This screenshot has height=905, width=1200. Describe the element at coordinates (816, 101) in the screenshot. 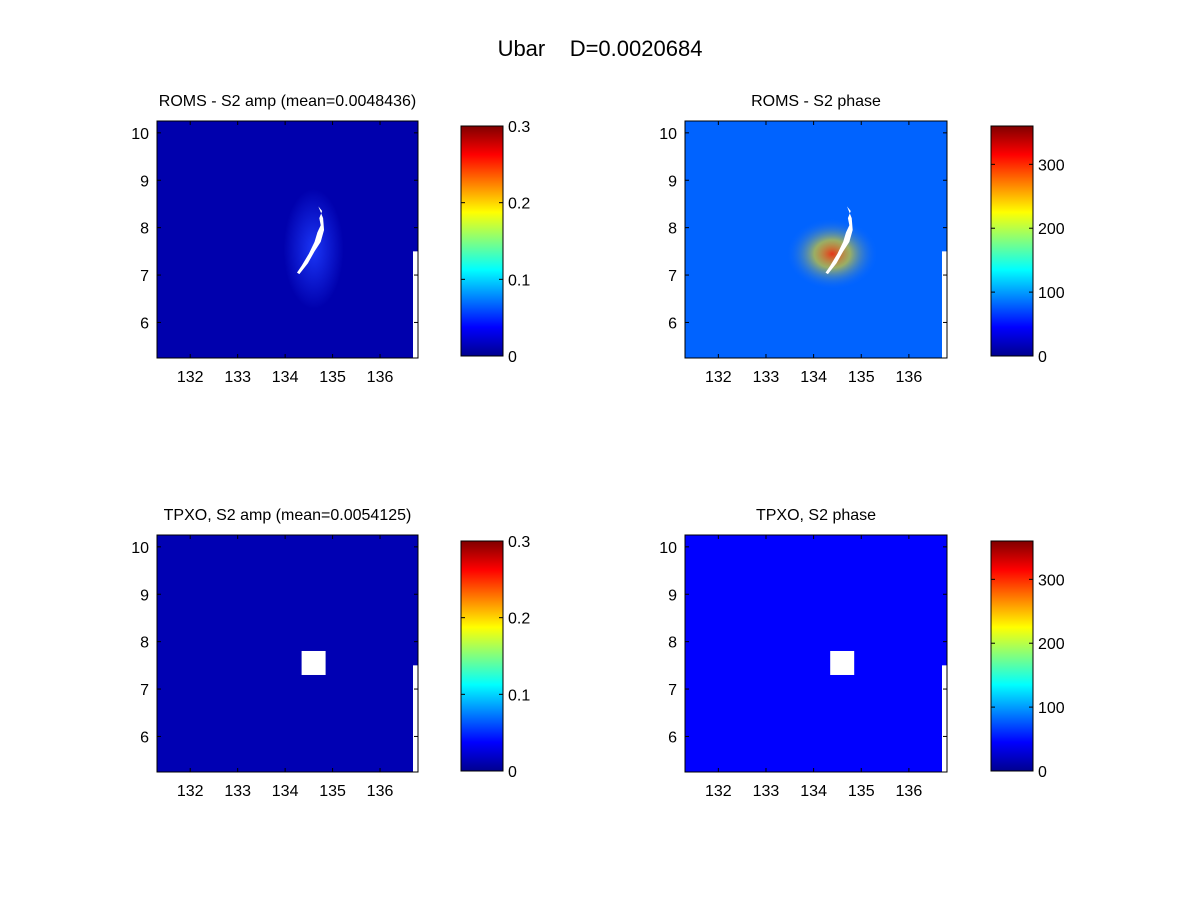

I see `panel-title: ROMS - S2 phase` at that location.